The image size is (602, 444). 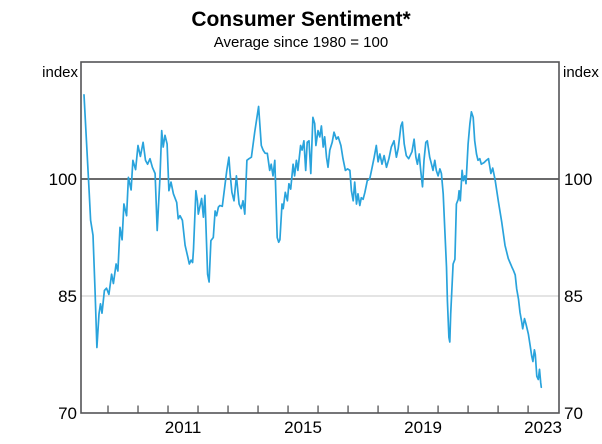 I want to click on y-tick-label-left-100: 100, so click(x=63, y=179).